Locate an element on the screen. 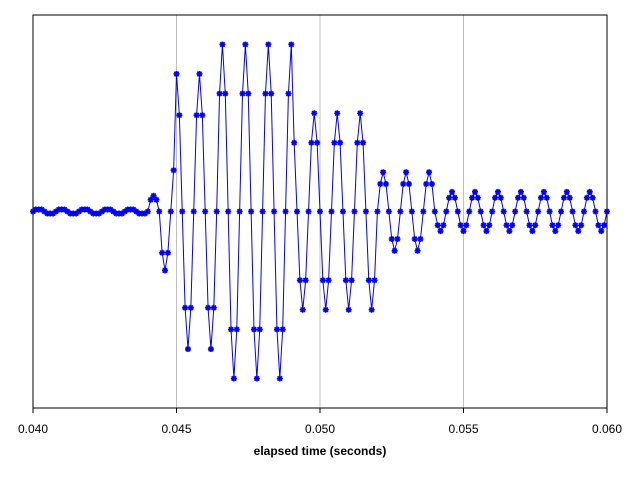 The image size is (640, 480). x-tick-label: 0.050 is located at coordinates (320, 429).